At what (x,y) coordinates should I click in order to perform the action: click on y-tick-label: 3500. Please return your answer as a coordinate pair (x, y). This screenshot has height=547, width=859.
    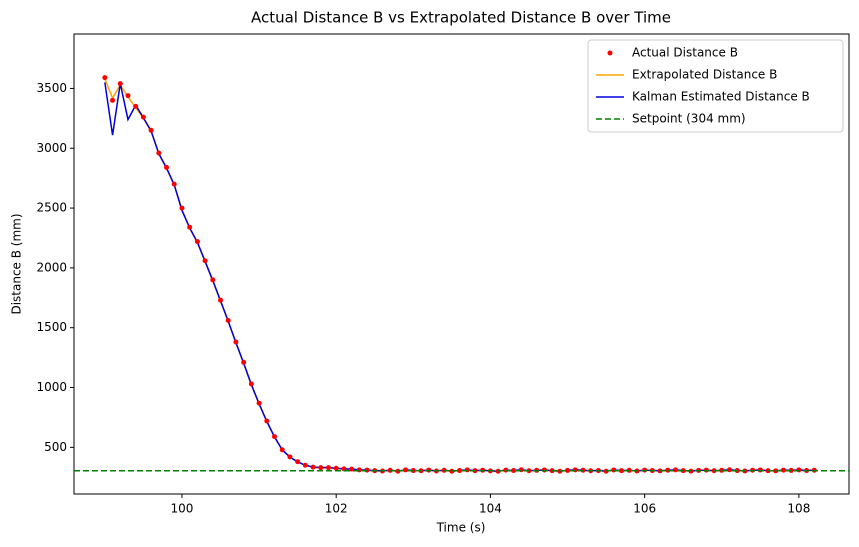
    Looking at the image, I should click on (51, 88).